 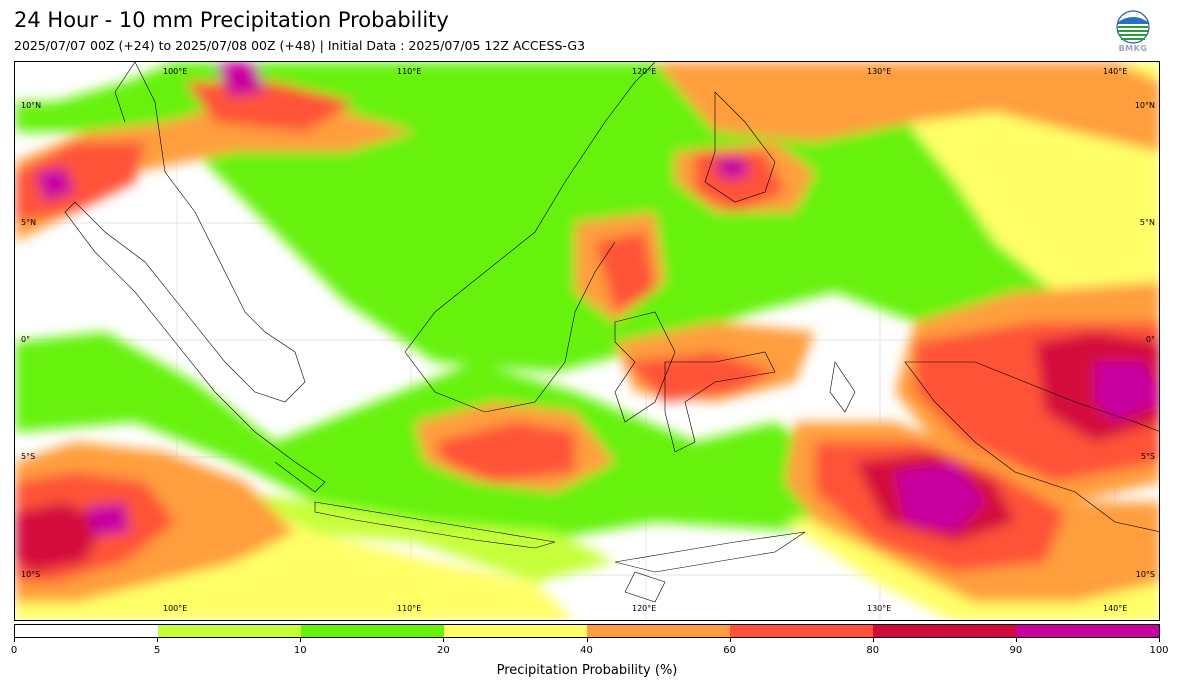 I want to click on bmkg-logo-icon, so click(x=1133, y=33).